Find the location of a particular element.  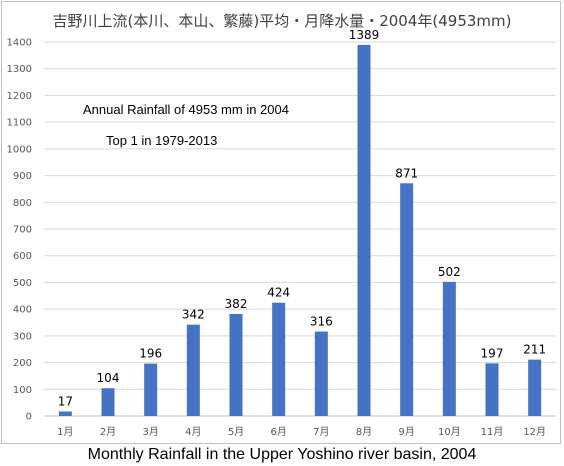

x-tick-label: 2月 is located at coordinates (108, 432).